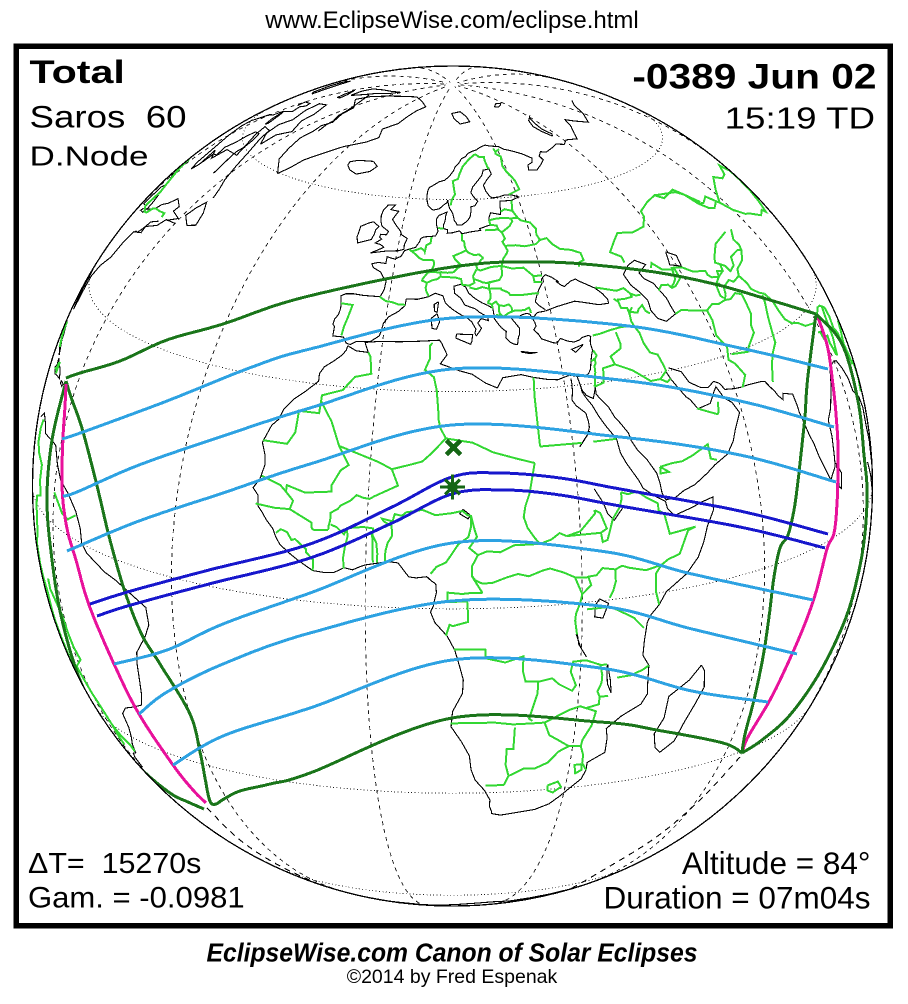 The width and height of the screenshot is (908, 1004). Describe the element at coordinates (452, 953) in the screenshot. I see `svg-text:EclipseWise.com Canon of Solar: EclipseWise.com Canon of Solar Eclipses` at that location.